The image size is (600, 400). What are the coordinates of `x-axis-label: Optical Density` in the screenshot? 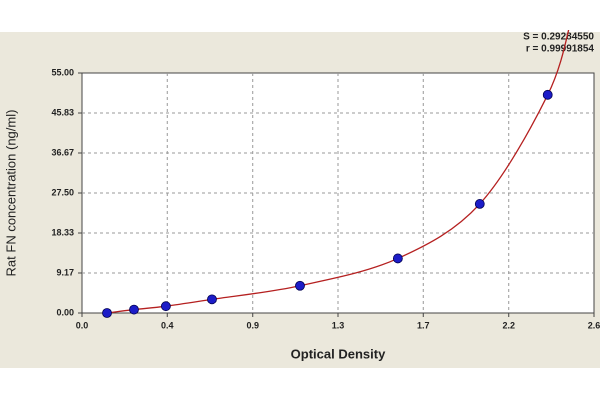 It's located at (338, 353).